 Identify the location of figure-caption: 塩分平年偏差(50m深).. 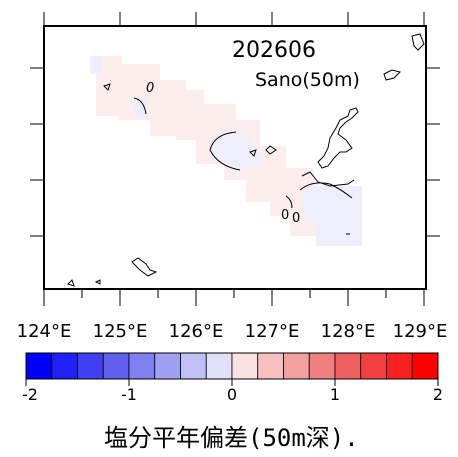
(231, 438).